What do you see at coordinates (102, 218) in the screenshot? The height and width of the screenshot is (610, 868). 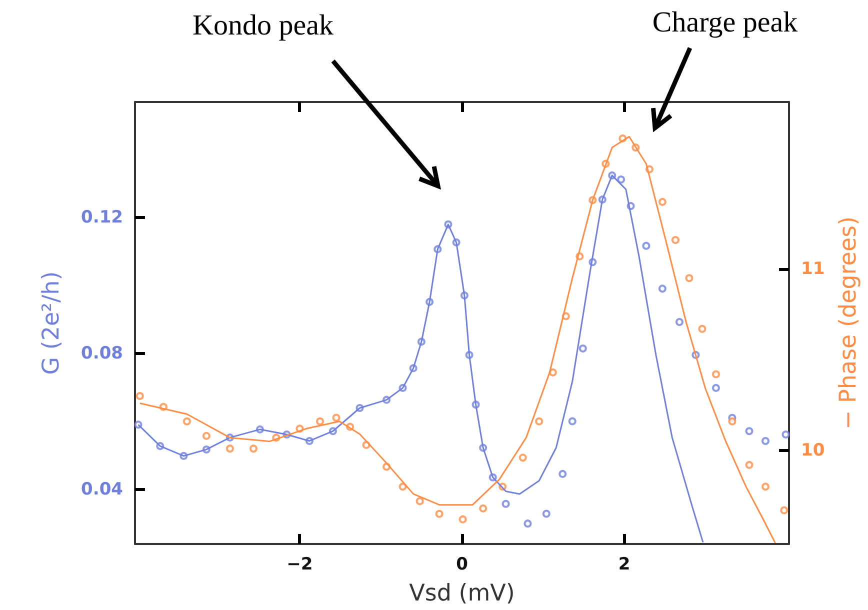 I see `y-tick-label: 0.12` at bounding box center [102, 218].